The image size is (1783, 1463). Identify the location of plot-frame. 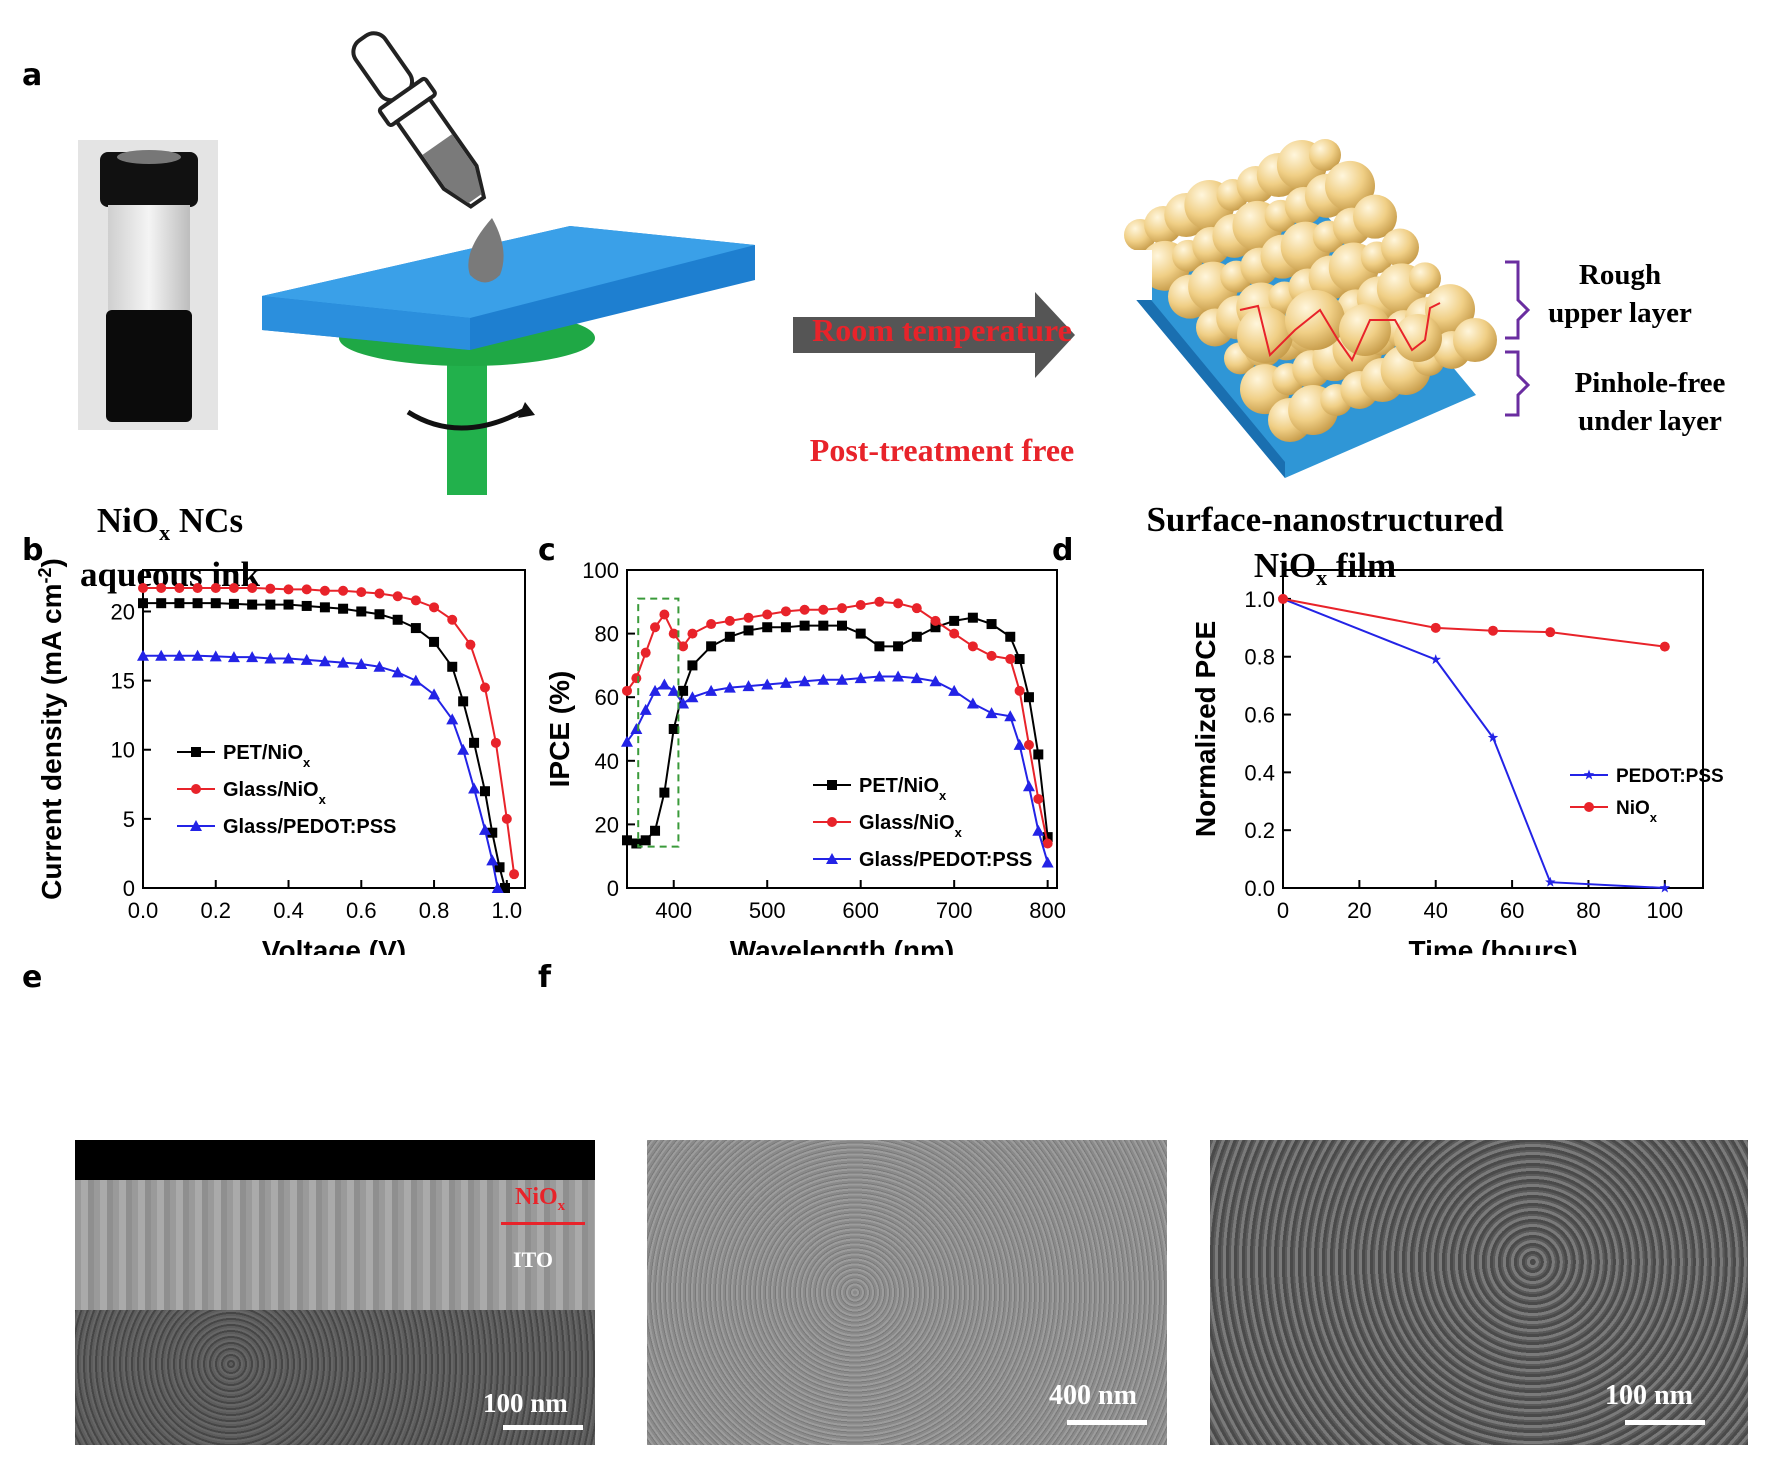
(1493, 729).